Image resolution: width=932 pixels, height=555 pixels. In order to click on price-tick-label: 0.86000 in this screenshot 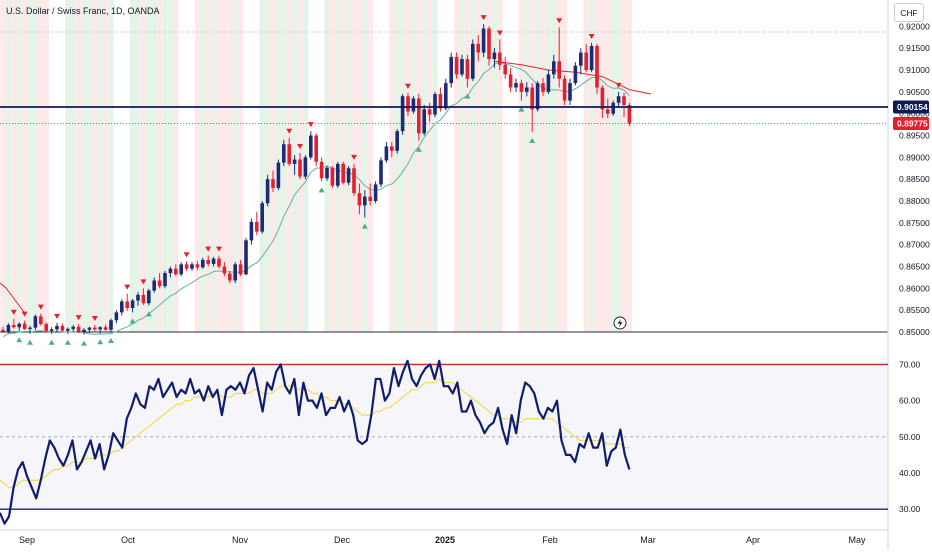, I will do `click(914, 288)`.